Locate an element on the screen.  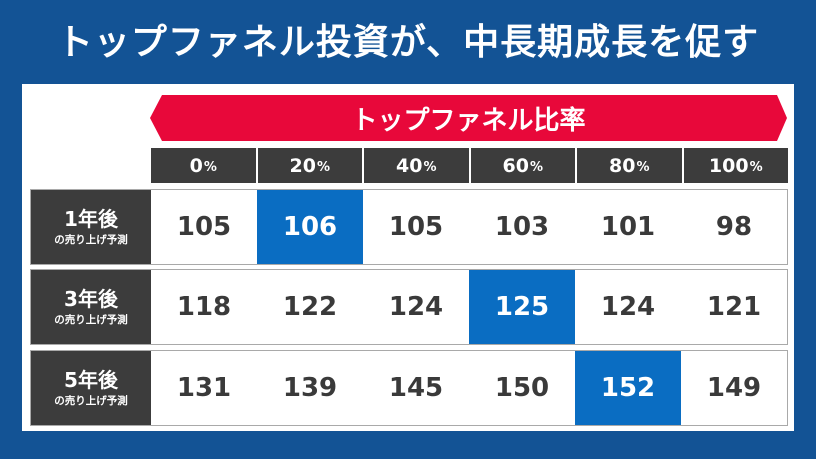
column-header-value: 40 is located at coordinates (409, 165).